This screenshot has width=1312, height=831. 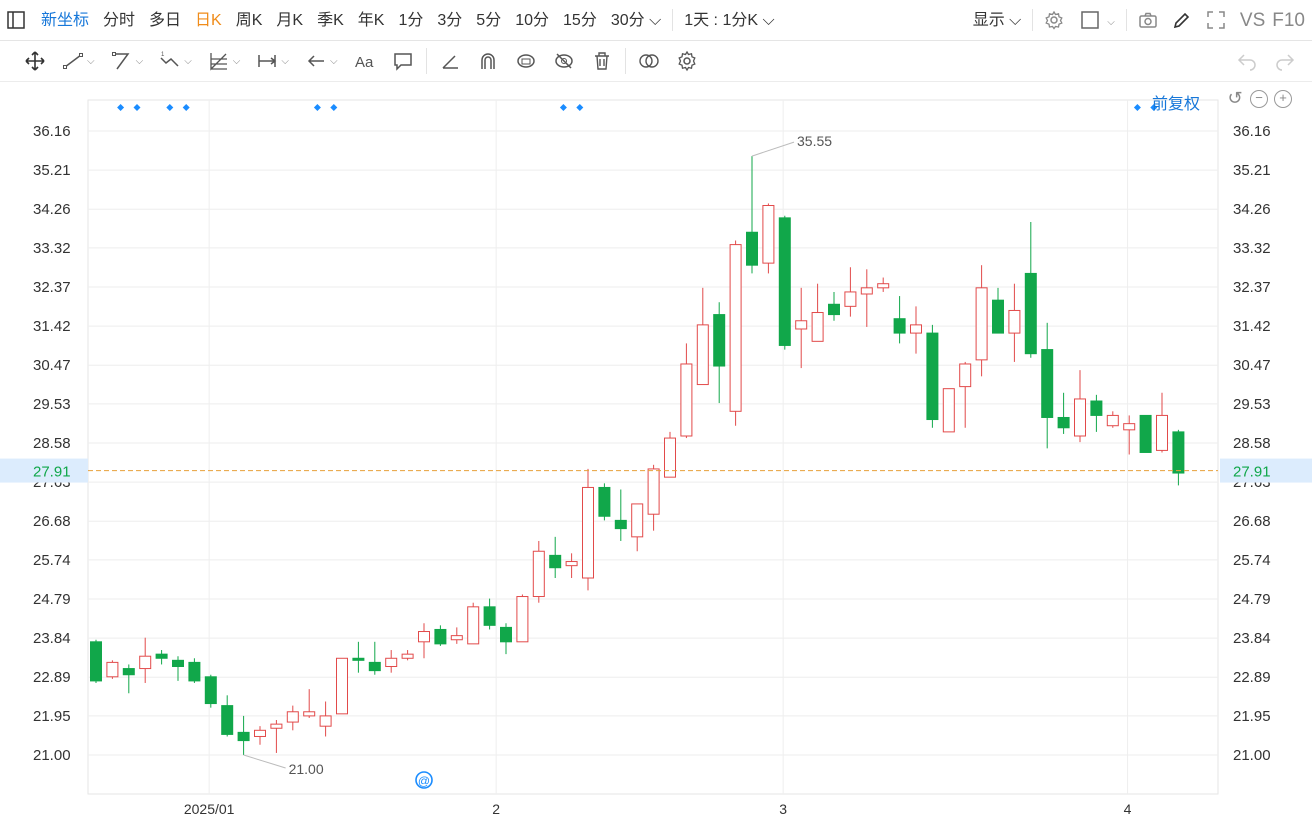 I want to click on new-axis-tab: 新坐标, so click(x=65, y=20).